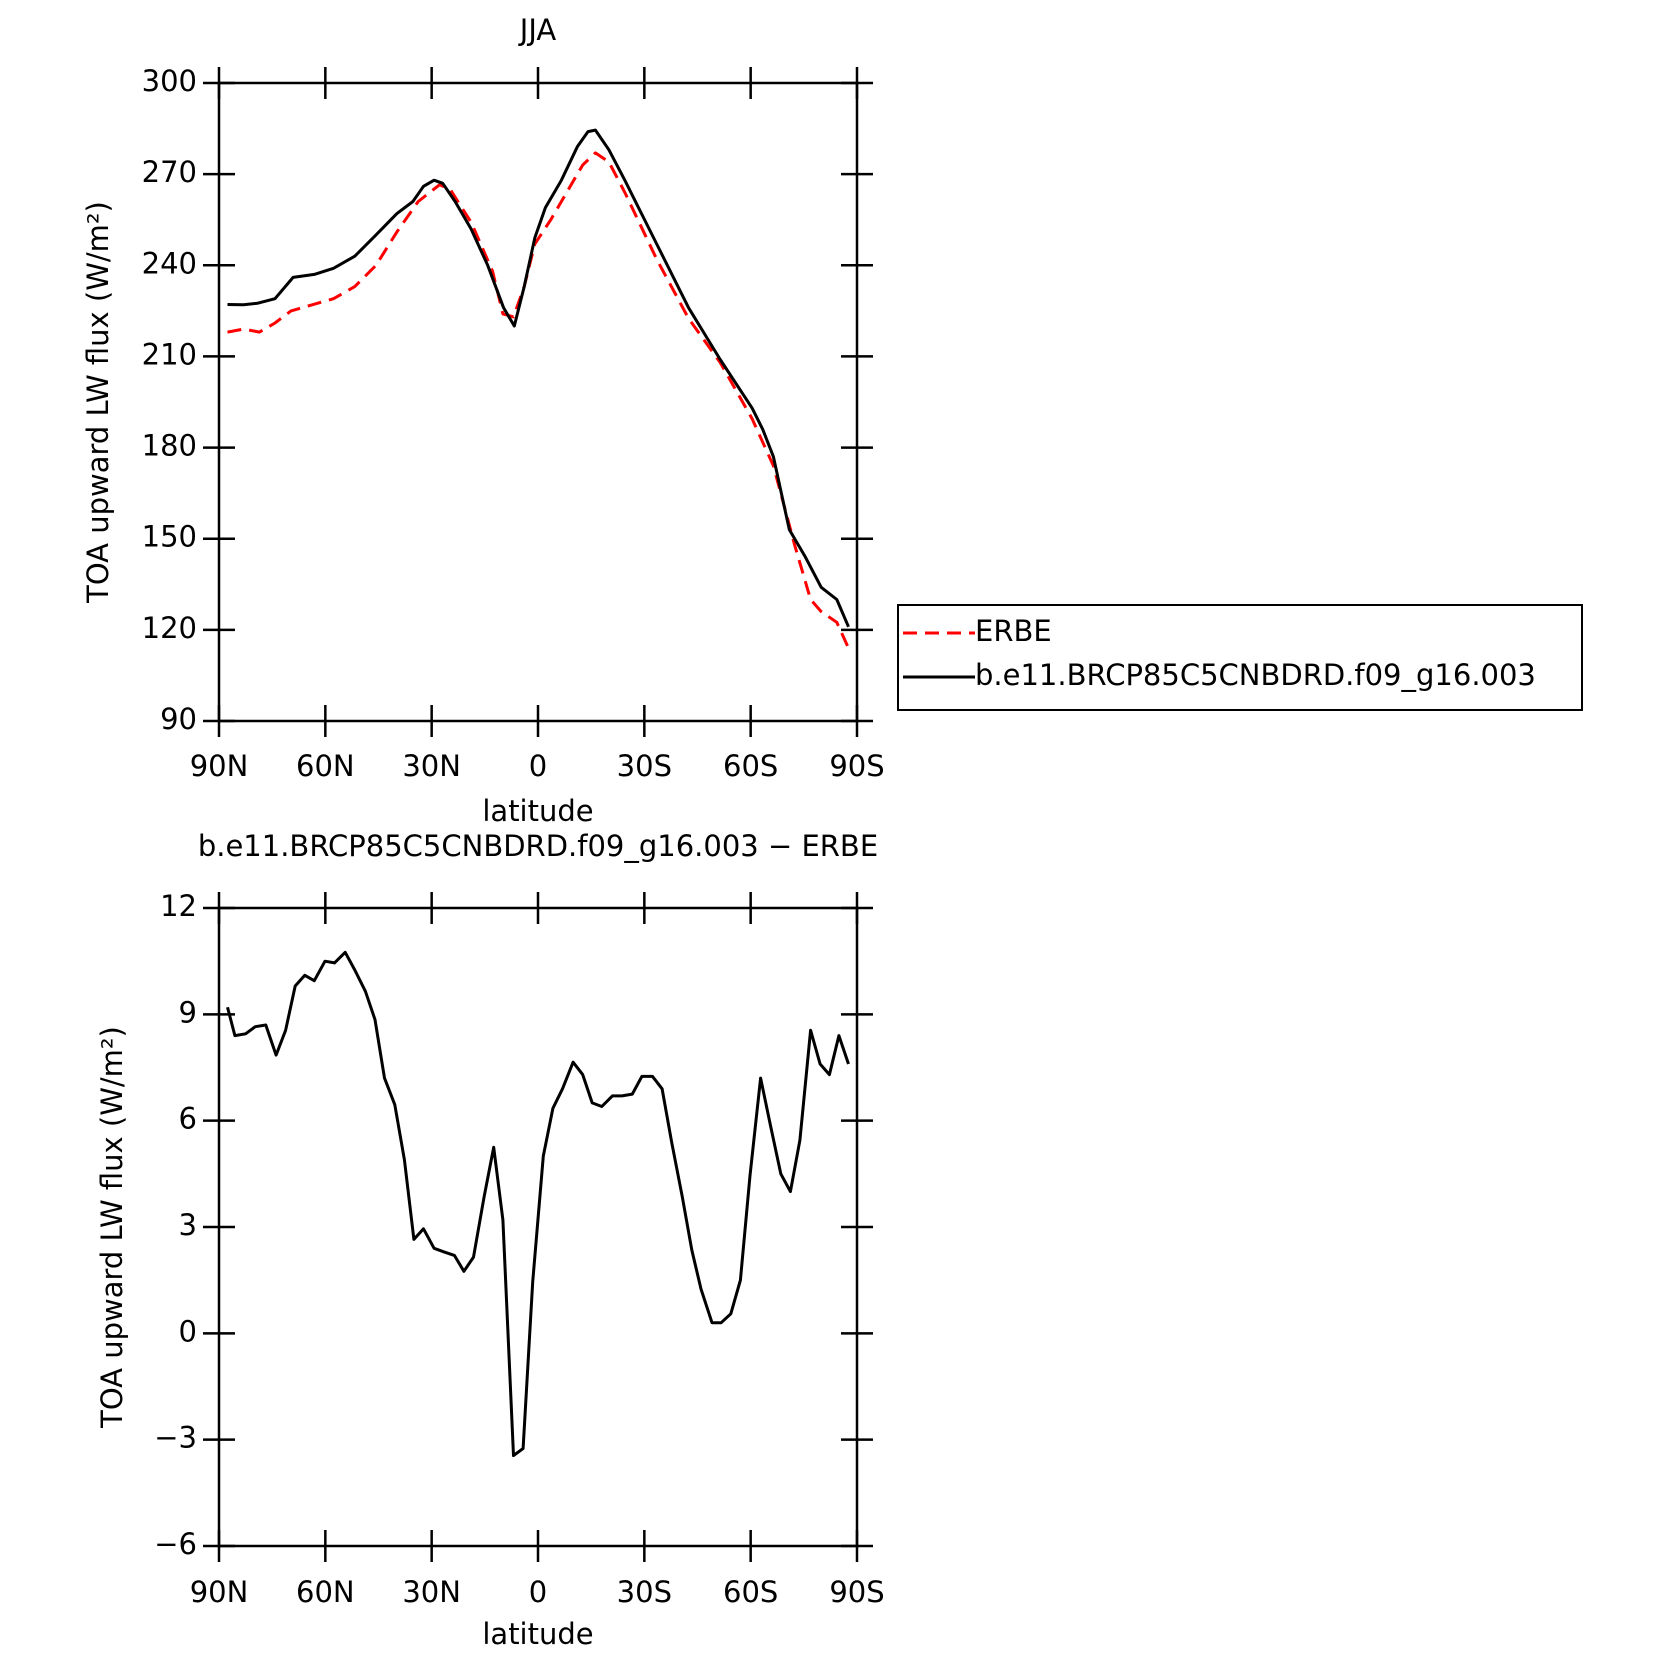 The width and height of the screenshot is (1653, 1653). What do you see at coordinates (178, 906) in the screenshot?
I see `y-tick-label: 12` at bounding box center [178, 906].